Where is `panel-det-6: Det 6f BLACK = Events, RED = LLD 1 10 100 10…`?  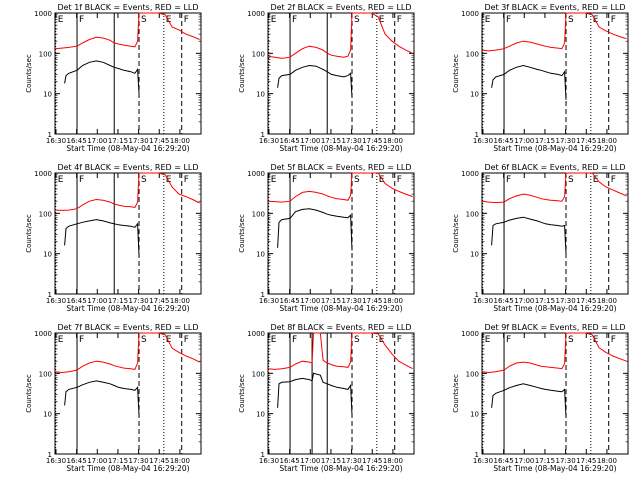
panel-det-6: Det 6f BLACK = Events, RED = LLD 1 10 100 10… is located at coordinates (540, 238).